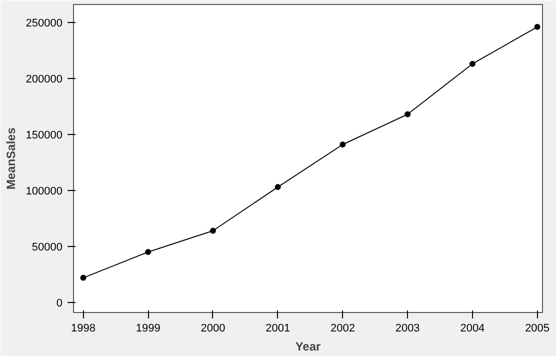 The width and height of the screenshot is (556, 356). What do you see at coordinates (59, 303) in the screenshot?
I see `y-tick-label: 0` at bounding box center [59, 303].